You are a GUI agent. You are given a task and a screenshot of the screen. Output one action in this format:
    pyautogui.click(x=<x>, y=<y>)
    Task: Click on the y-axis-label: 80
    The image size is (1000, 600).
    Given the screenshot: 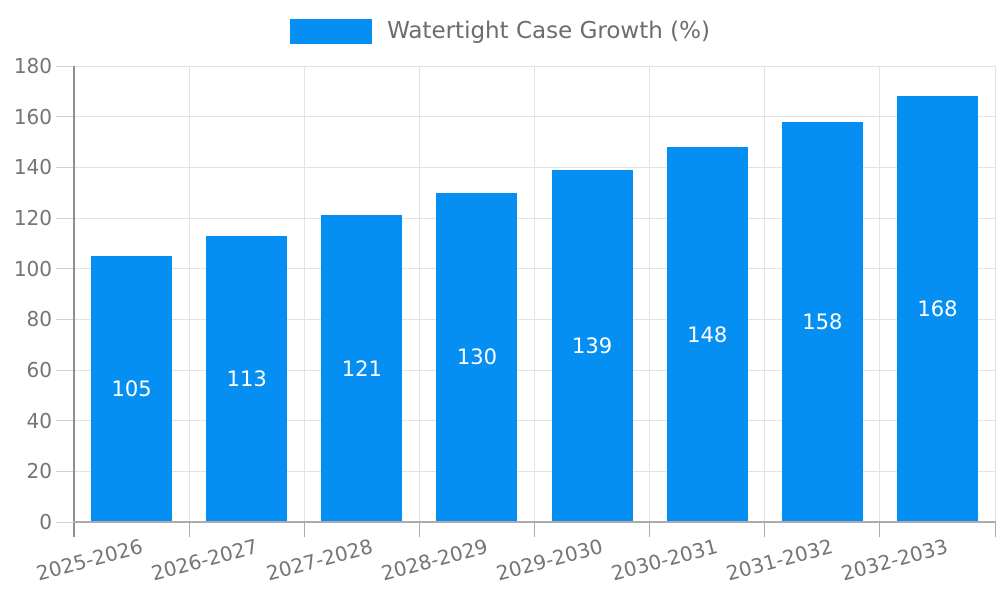 What is the action you would take?
    pyautogui.click(x=39, y=319)
    